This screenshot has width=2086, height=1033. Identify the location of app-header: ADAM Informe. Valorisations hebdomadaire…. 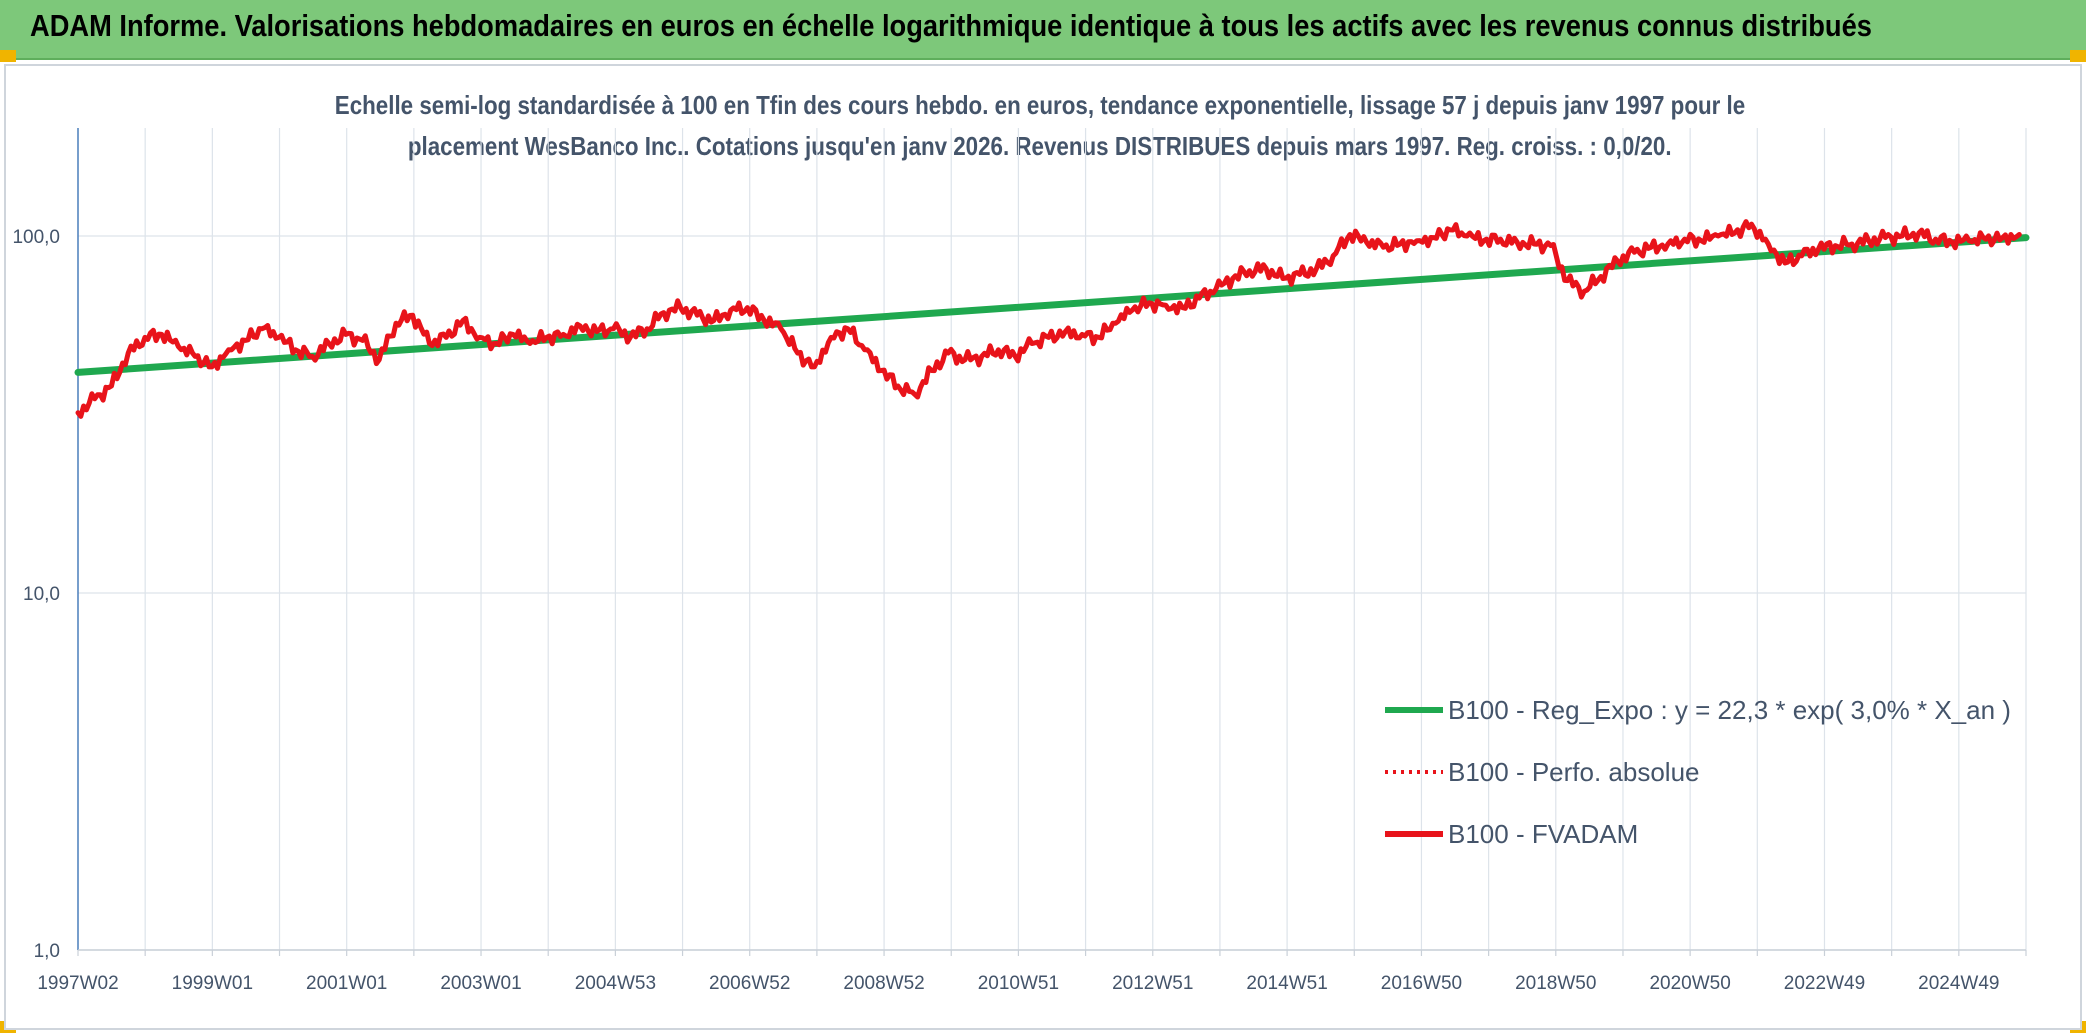
(1043, 30).